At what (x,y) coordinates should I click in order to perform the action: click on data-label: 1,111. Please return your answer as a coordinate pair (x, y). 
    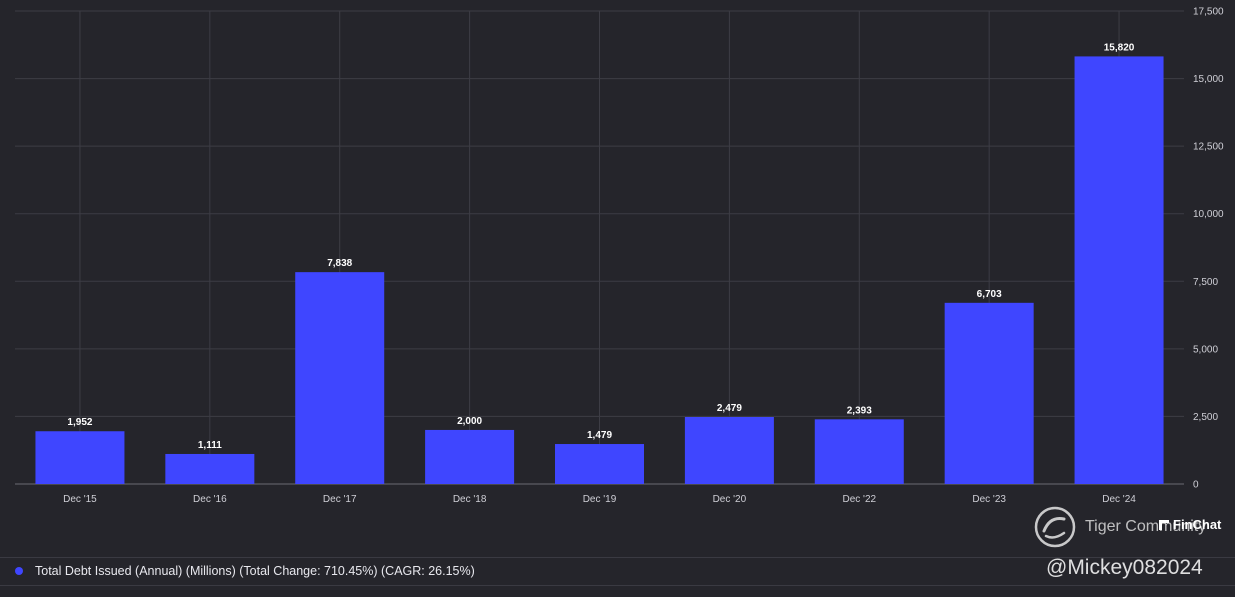
    Looking at the image, I should click on (210, 445).